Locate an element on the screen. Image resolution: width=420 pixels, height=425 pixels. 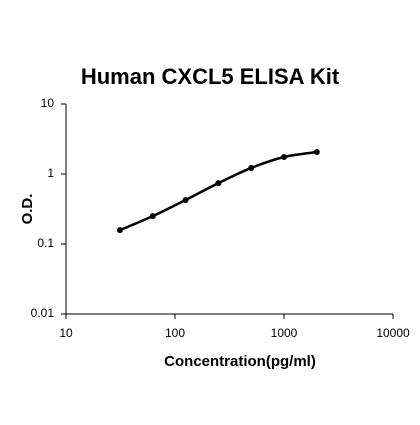
data-line is located at coordinates (218, 191).